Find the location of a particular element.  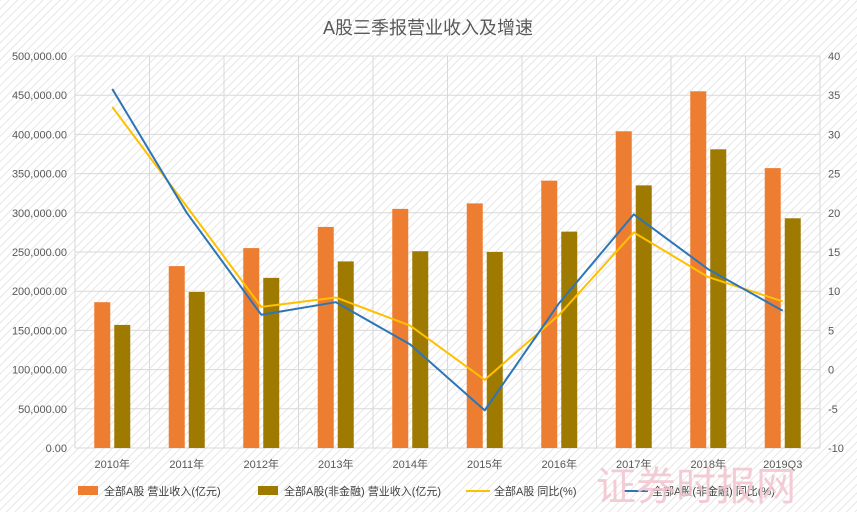

right-axis-tick-label: -10 is located at coordinates (836, 449).